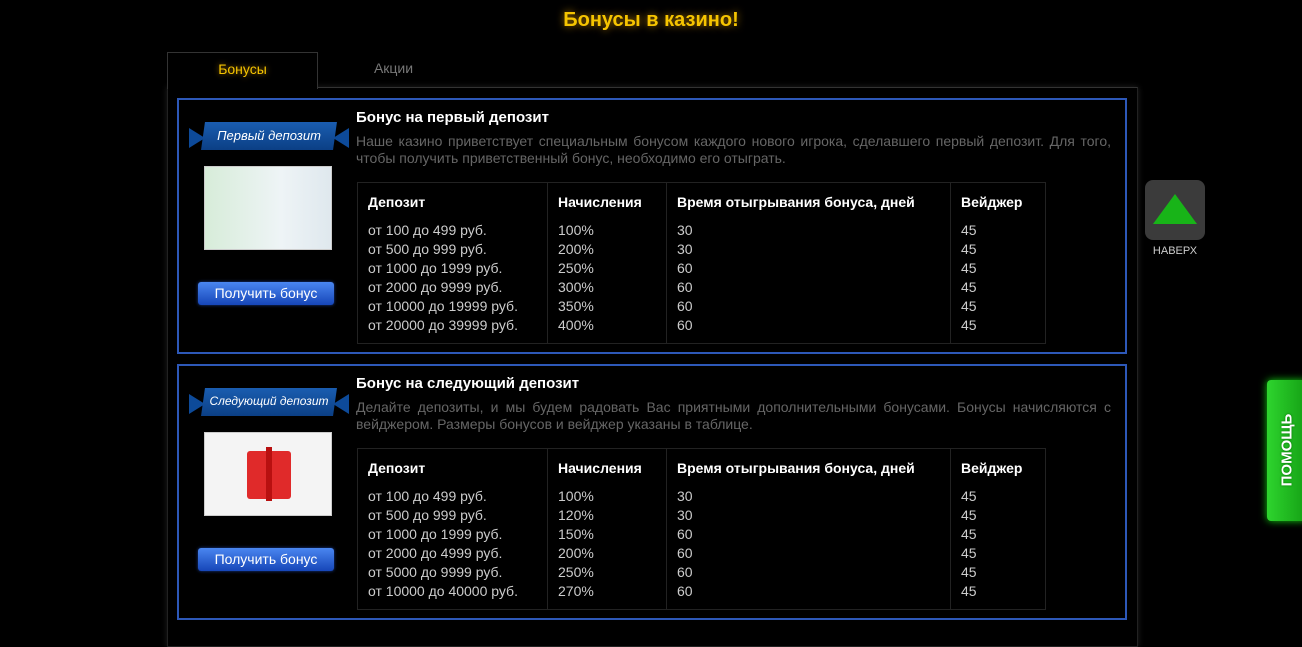 This screenshot has height=647, width=1302. What do you see at coordinates (468, 383) in the screenshot?
I see `card-title: Бонус на следующий депозит` at bounding box center [468, 383].